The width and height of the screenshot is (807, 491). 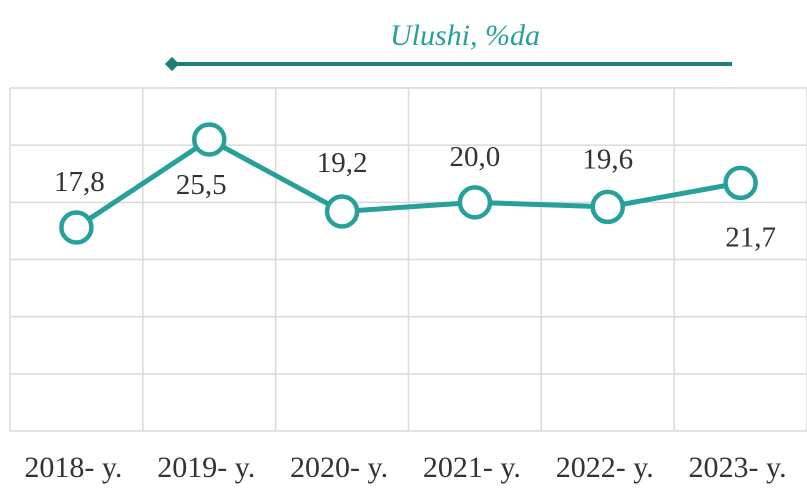 I want to click on legend-arrow, so click(x=172, y=64).